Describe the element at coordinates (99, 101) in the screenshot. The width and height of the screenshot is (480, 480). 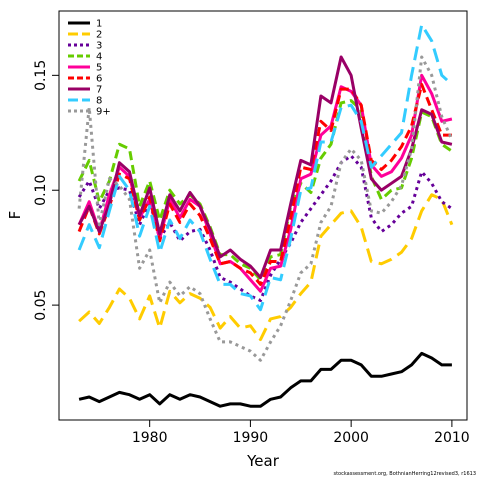
I see `legend-label-8: 8` at that location.